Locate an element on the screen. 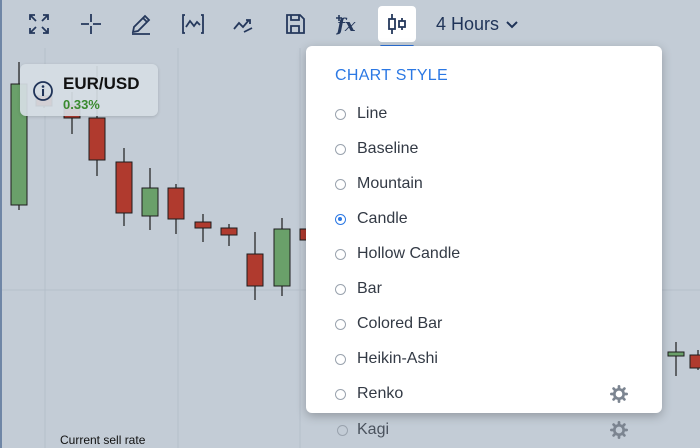  draw-button is located at coordinates (141, 24).